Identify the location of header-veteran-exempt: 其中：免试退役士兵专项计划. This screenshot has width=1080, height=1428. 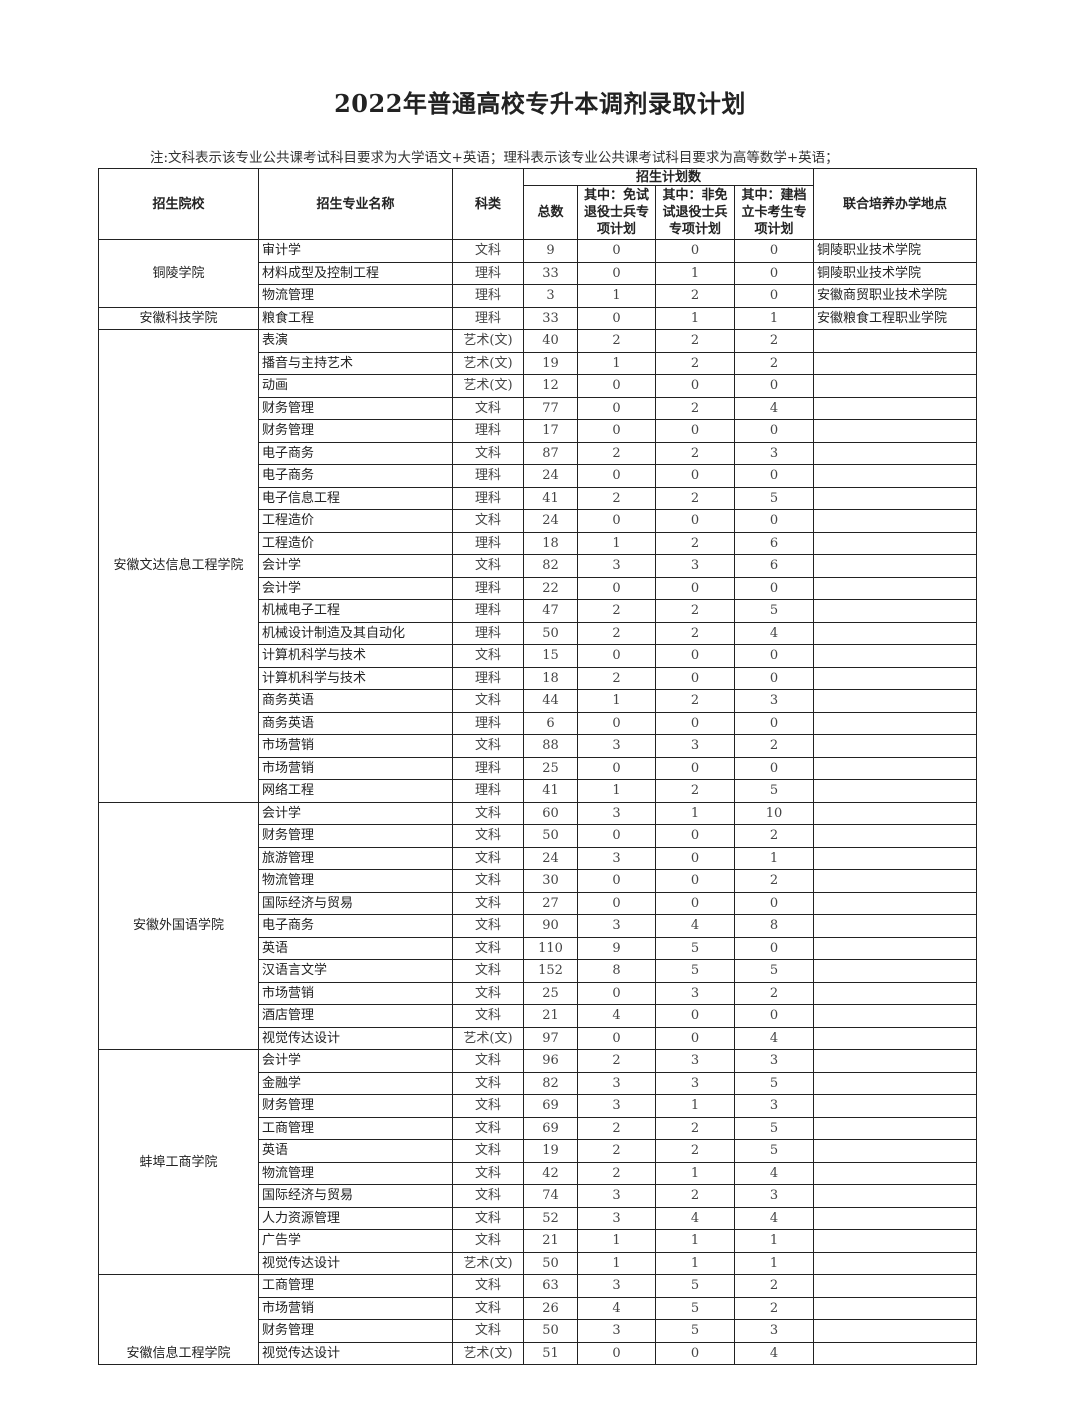
(616, 212).